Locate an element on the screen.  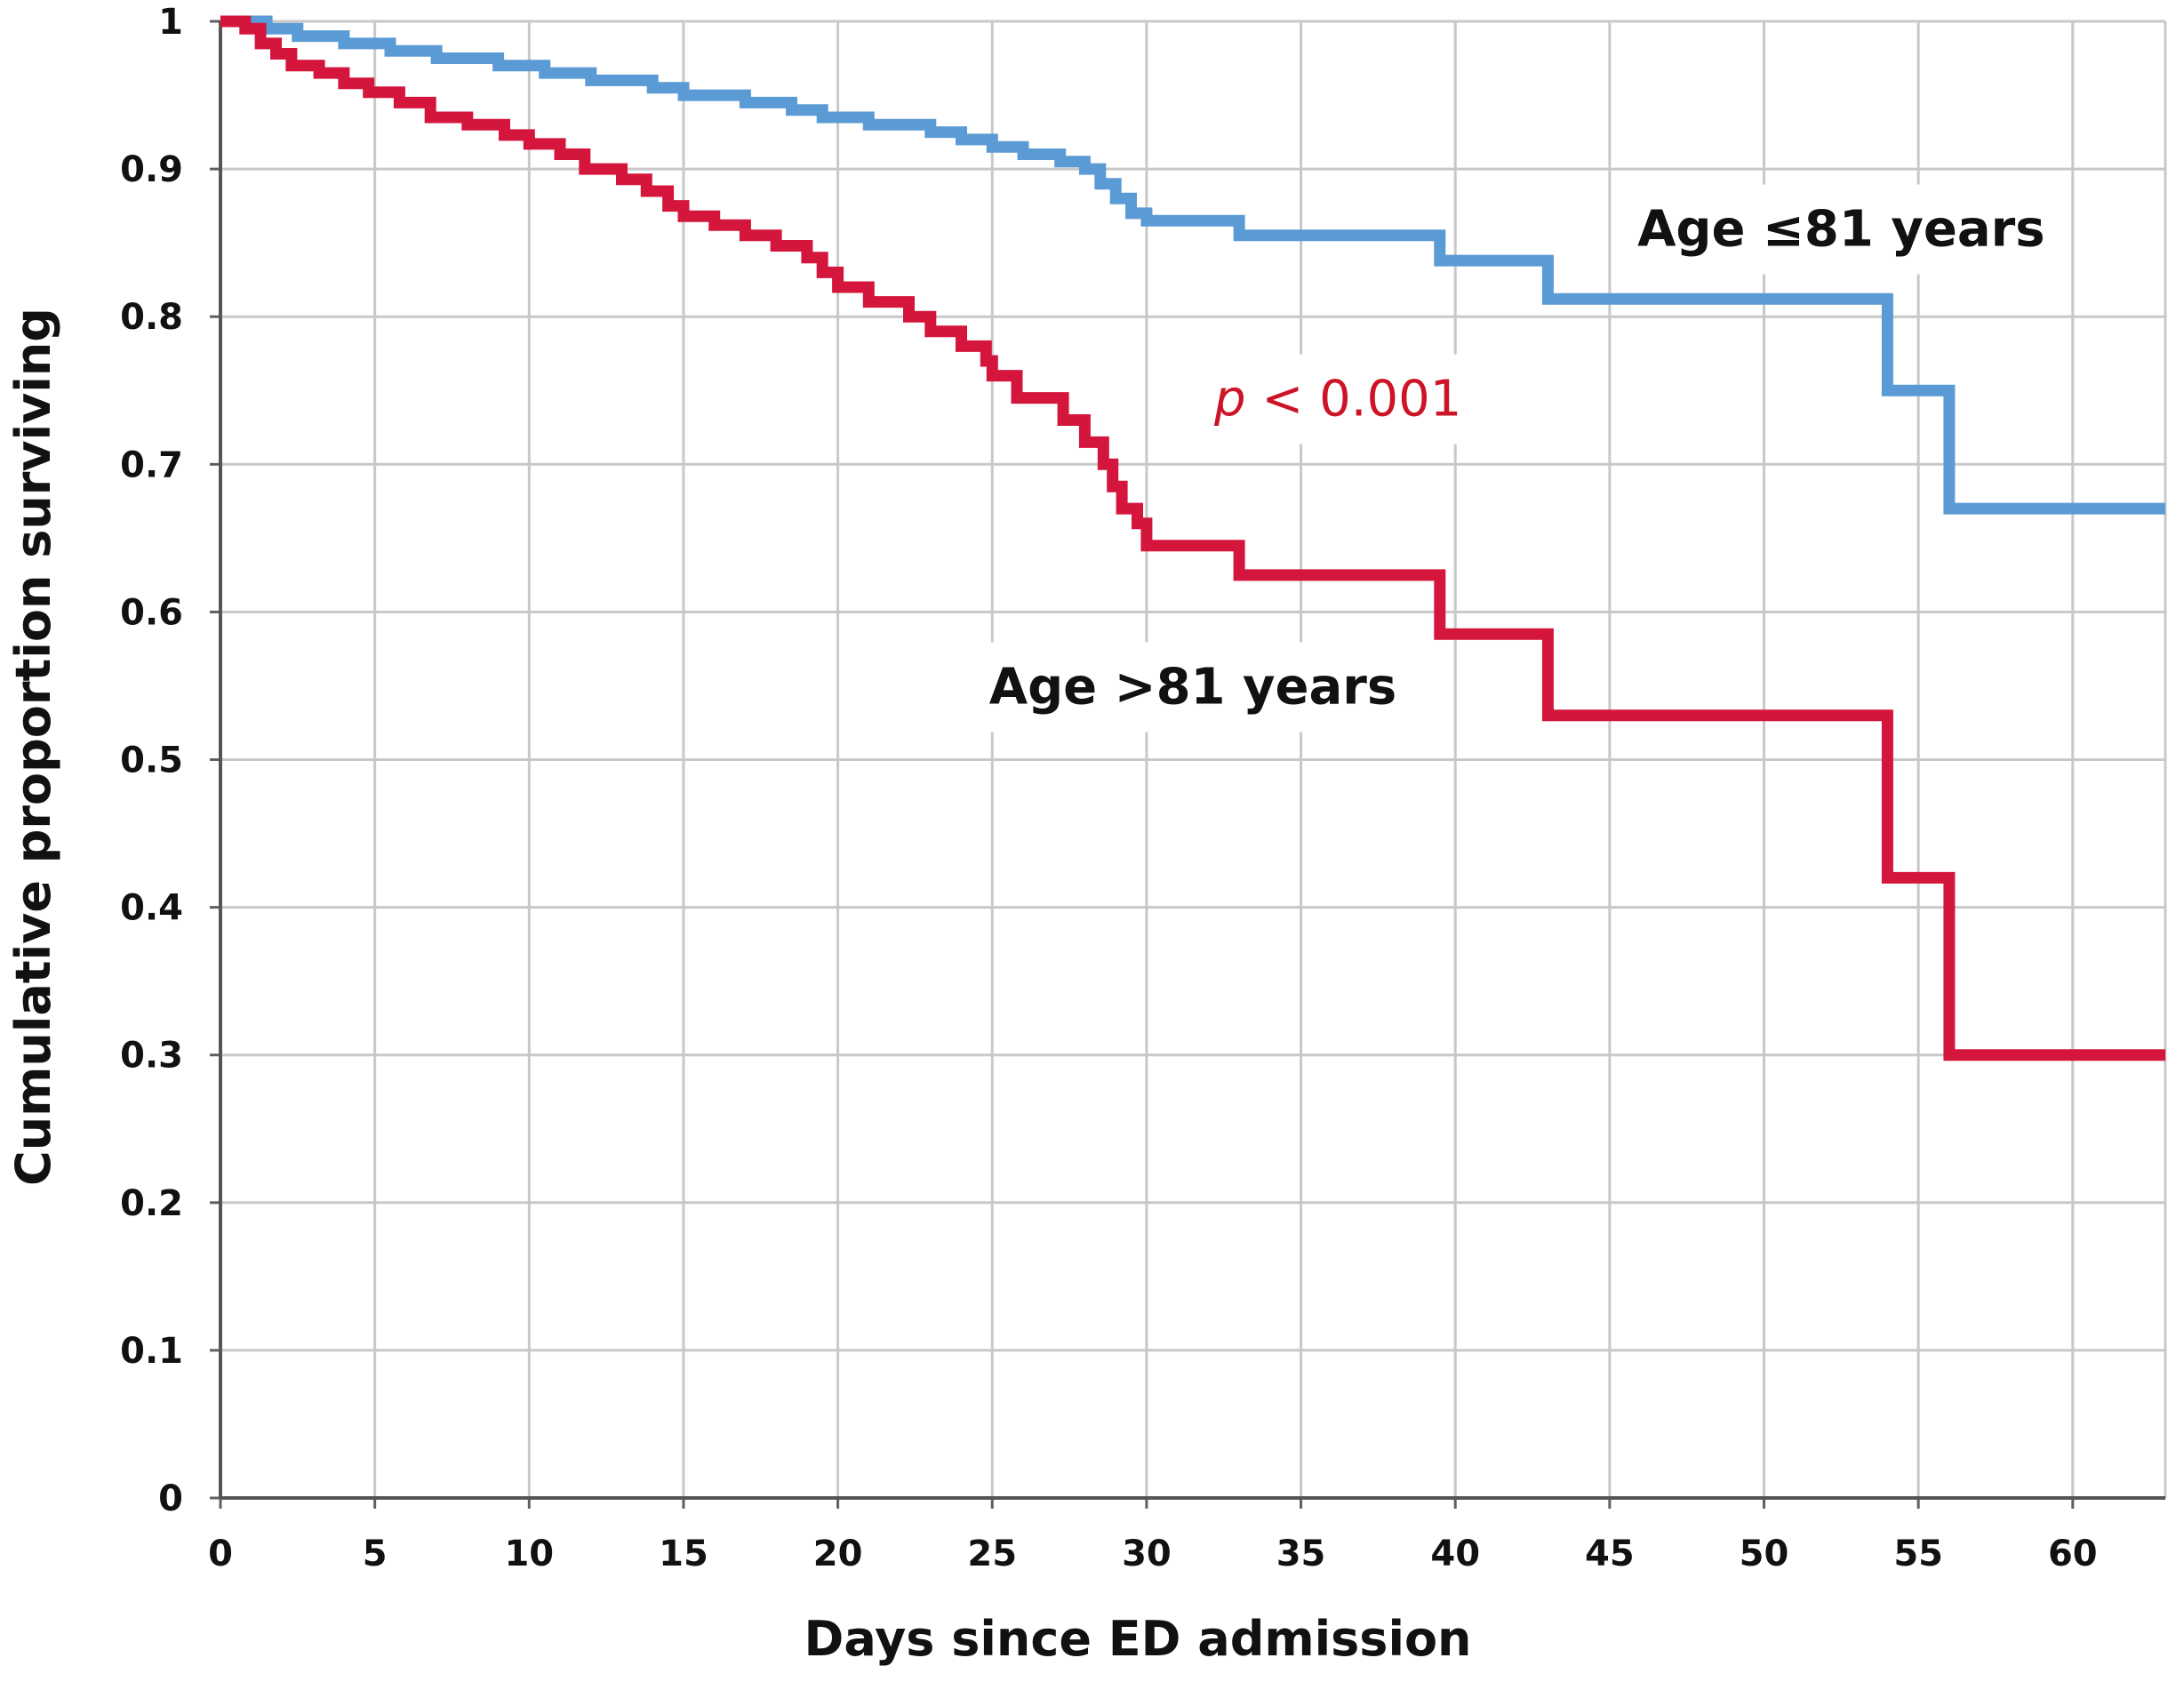
x-tick-label: 15 is located at coordinates (683, 1554).